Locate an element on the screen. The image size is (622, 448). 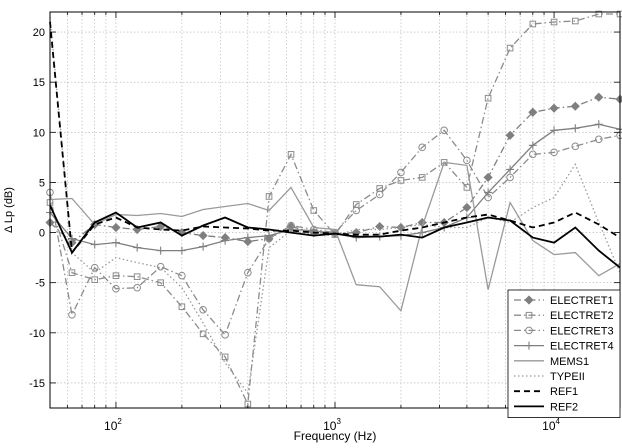
legend-item-ref1: REF1 is located at coordinates (546, 392).